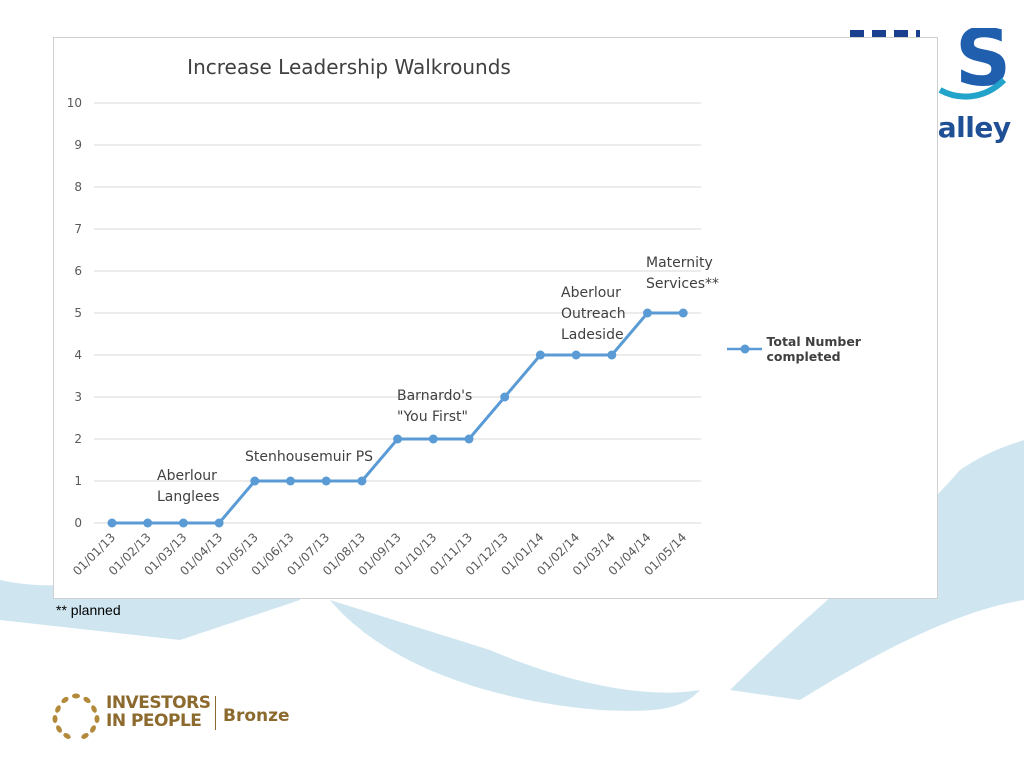  I want to click on y-tick-label: 2, so click(78, 439).